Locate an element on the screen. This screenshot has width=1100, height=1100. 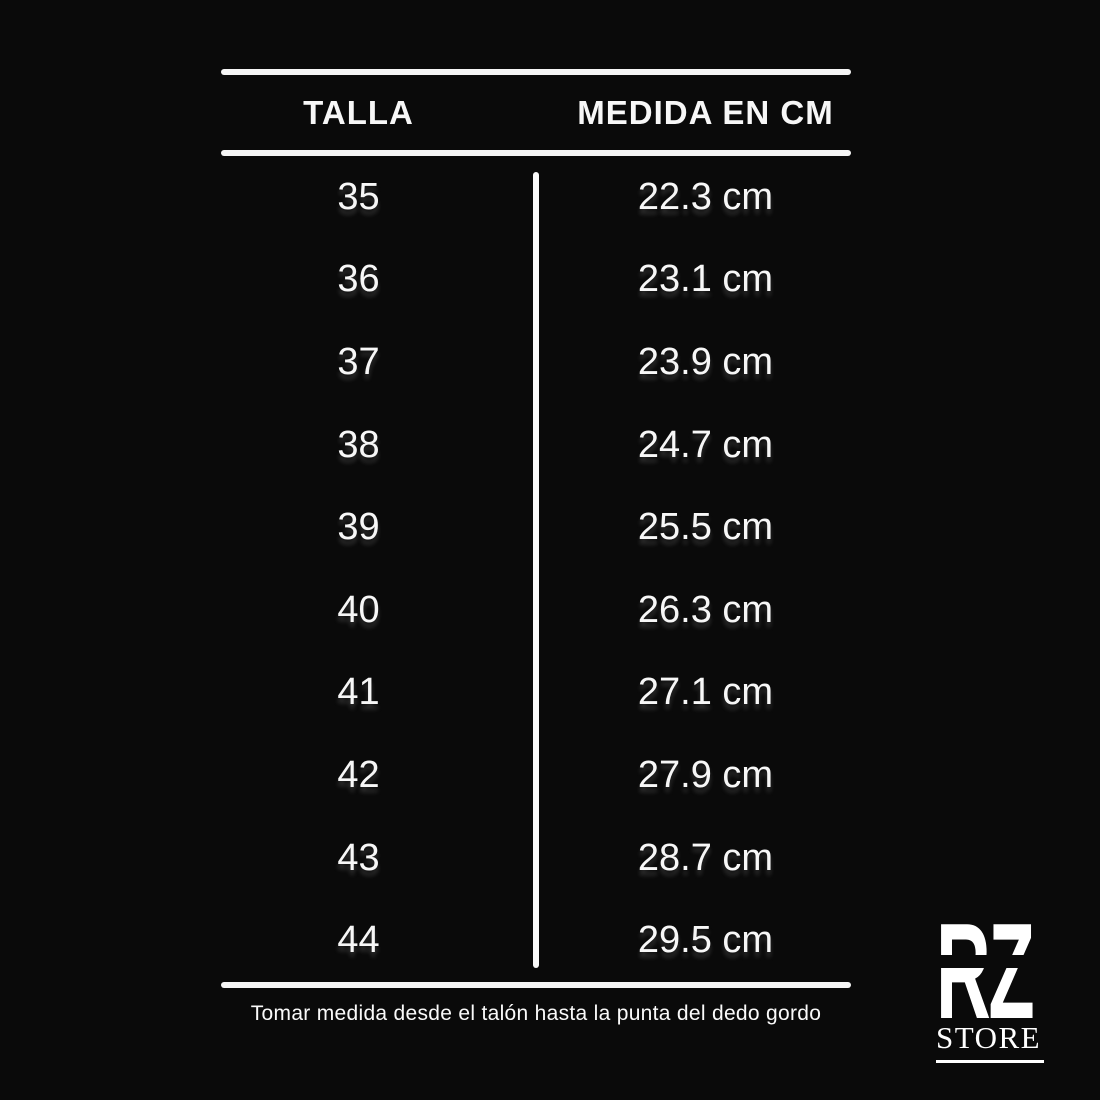
table-row: 37 23.9 cm is located at coordinates (536, 362).